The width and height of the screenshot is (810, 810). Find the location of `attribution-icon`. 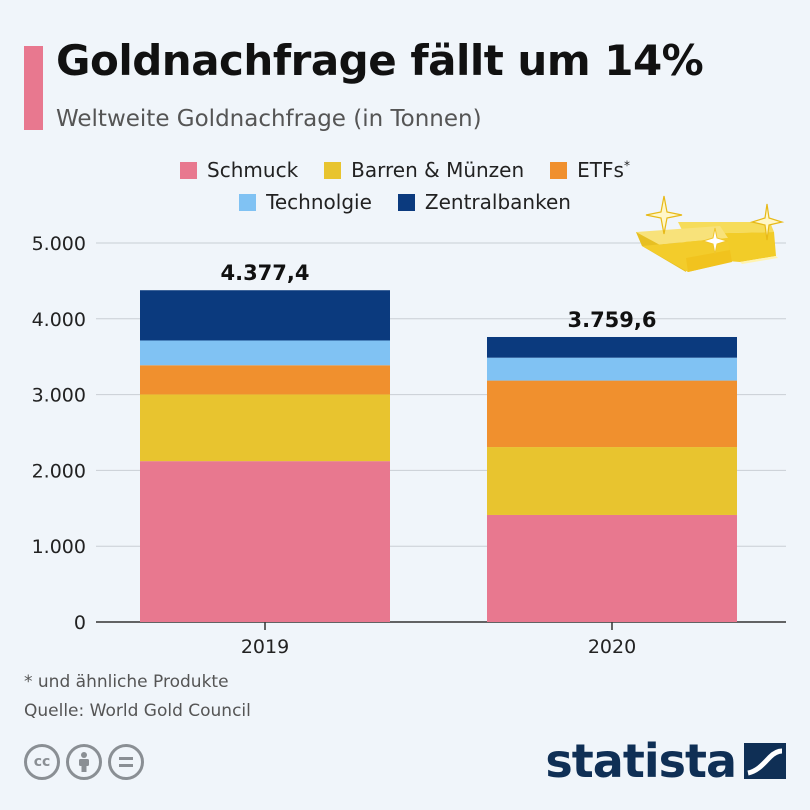

attribution-icon is located at coordinates (84, 762).